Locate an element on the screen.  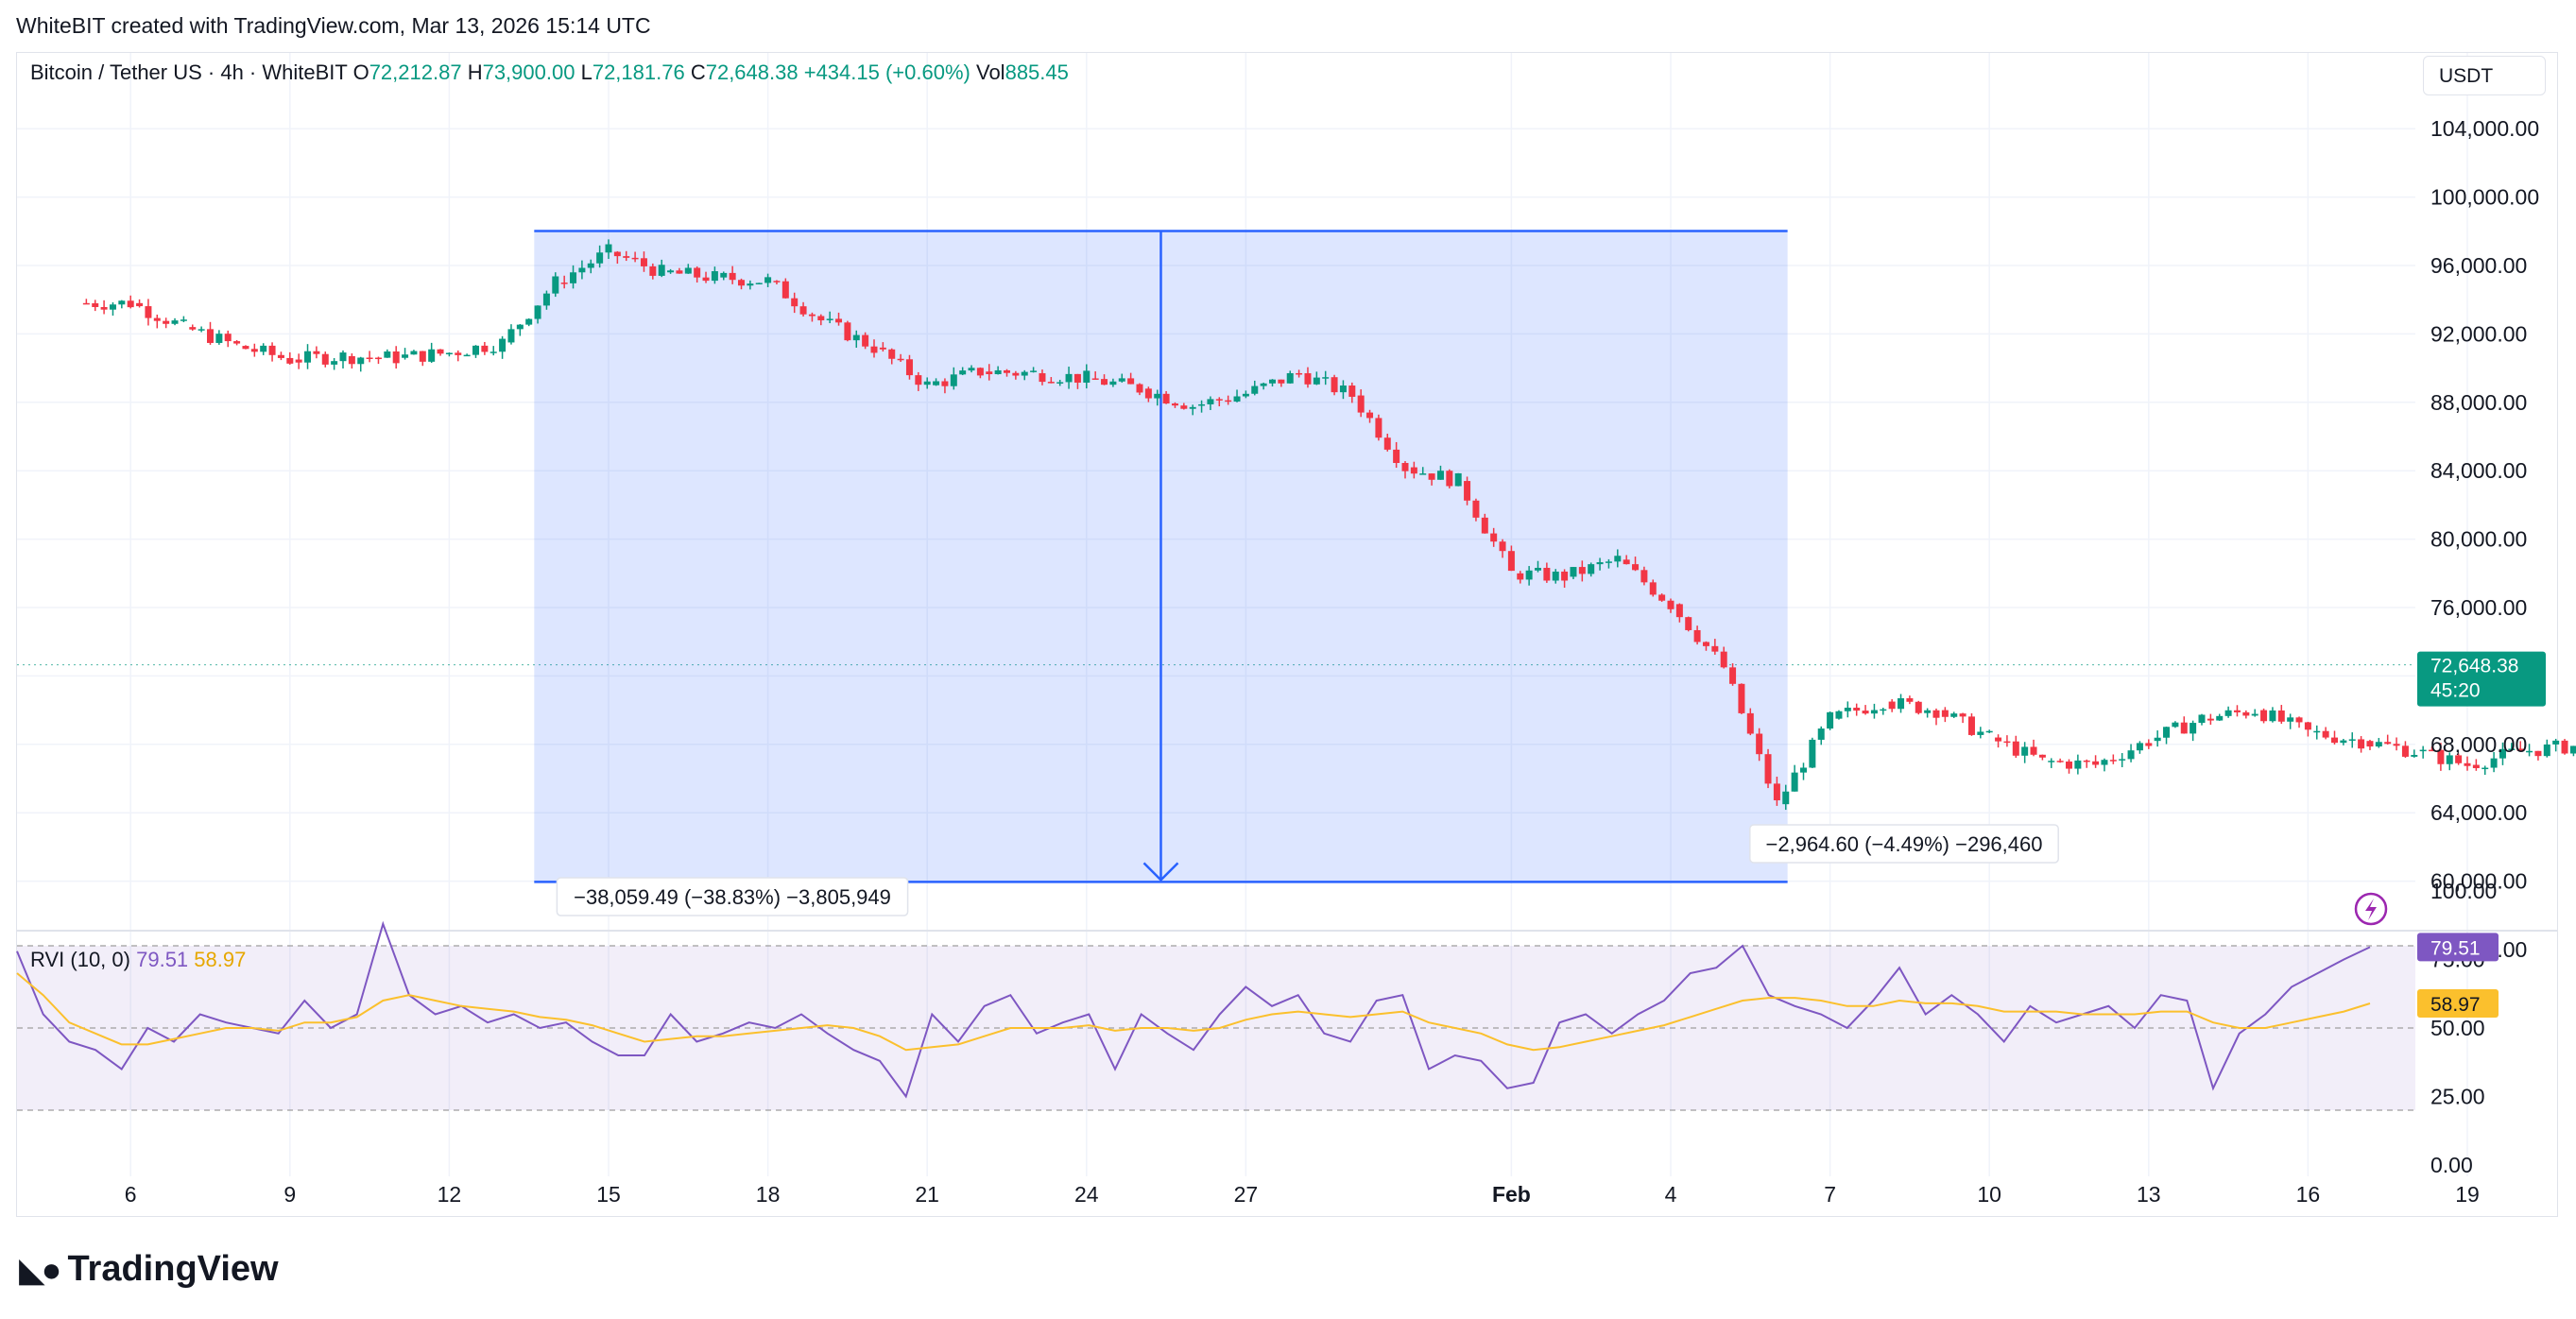
measure-label-large: −38,059.49 (−38.83%) −3,805,949 is located at coordinates (732, 897).